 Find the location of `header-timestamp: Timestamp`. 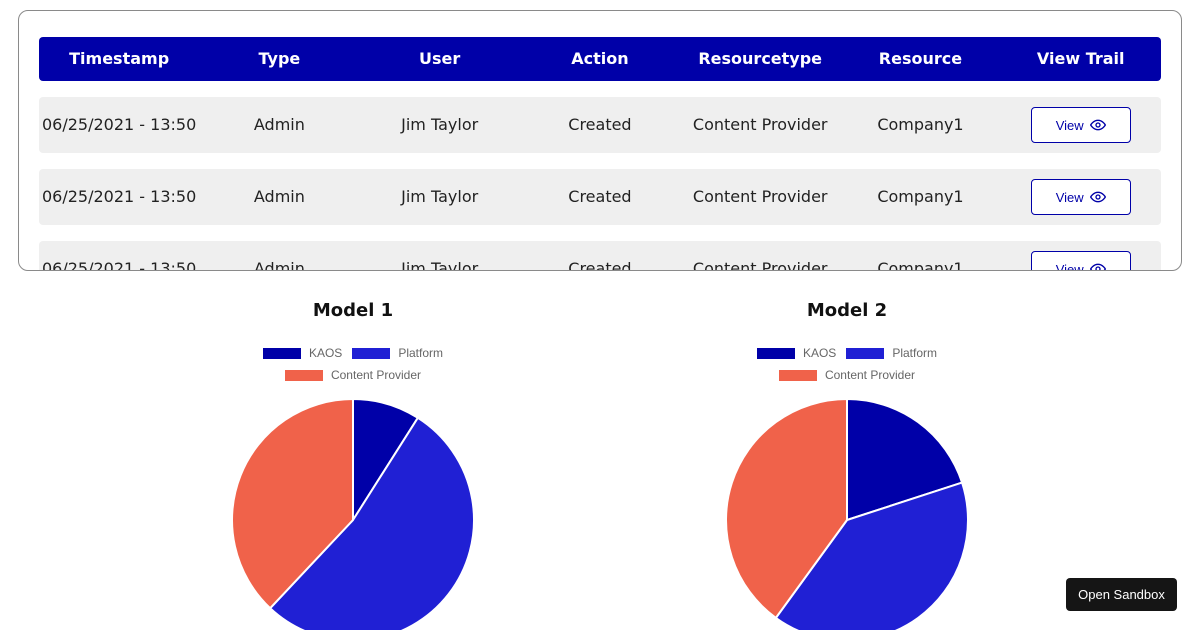

header-timestamp: Timestamp is located at coordinates (119, 58).